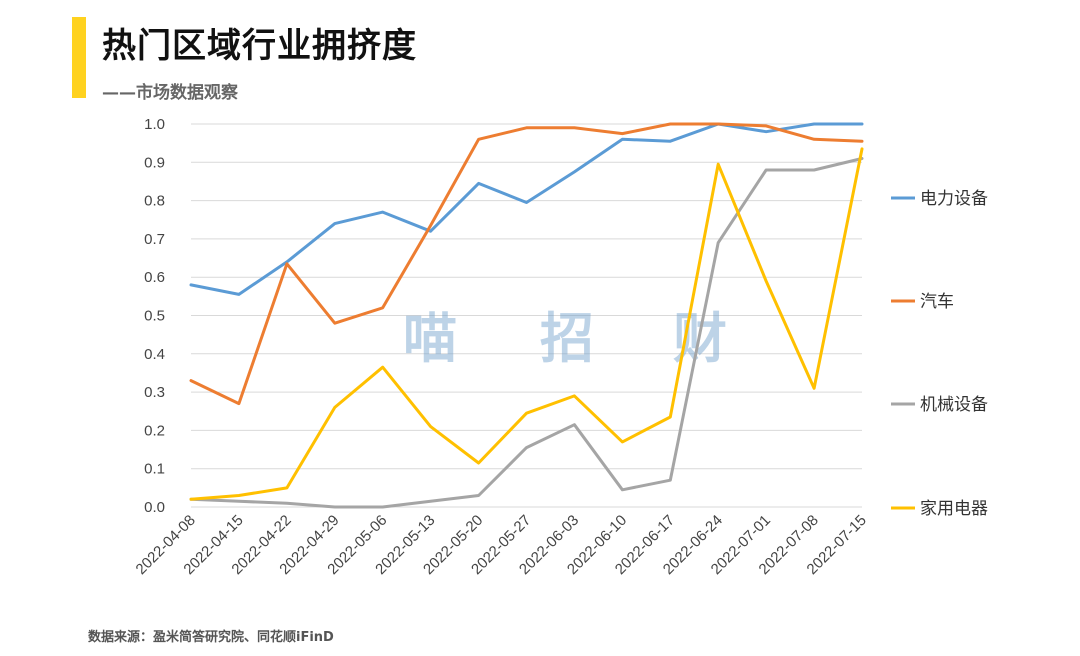  Describe the element at coordinates (154, 507) in the screenshot. I see `y-tick-label: 0.0` at that location.